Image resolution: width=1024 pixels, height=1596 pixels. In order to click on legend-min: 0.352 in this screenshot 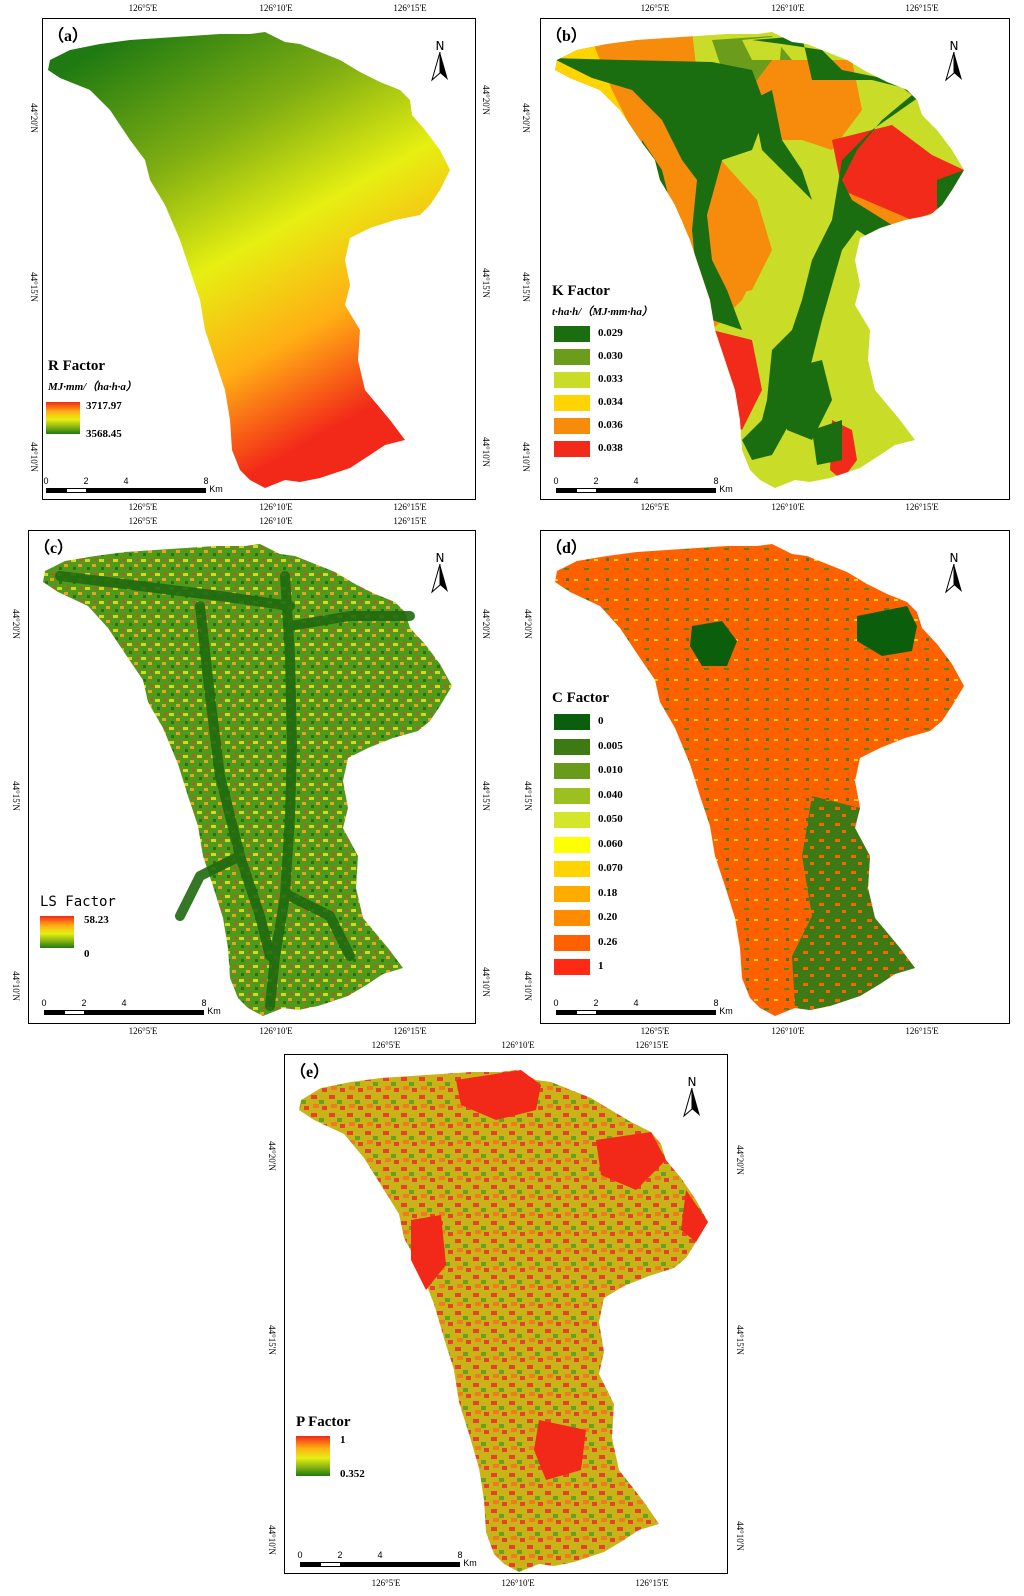, I will do `click(352, 1474)`.